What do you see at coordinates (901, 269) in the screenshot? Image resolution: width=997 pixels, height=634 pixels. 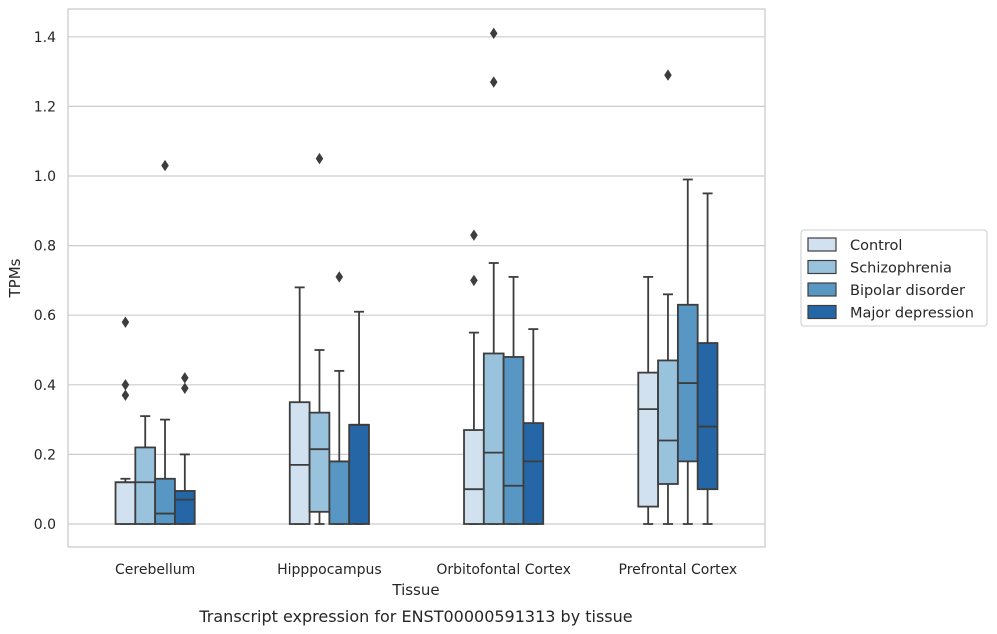 I see `legend-label: Schizophrenia` at bounding box center [901, 269].